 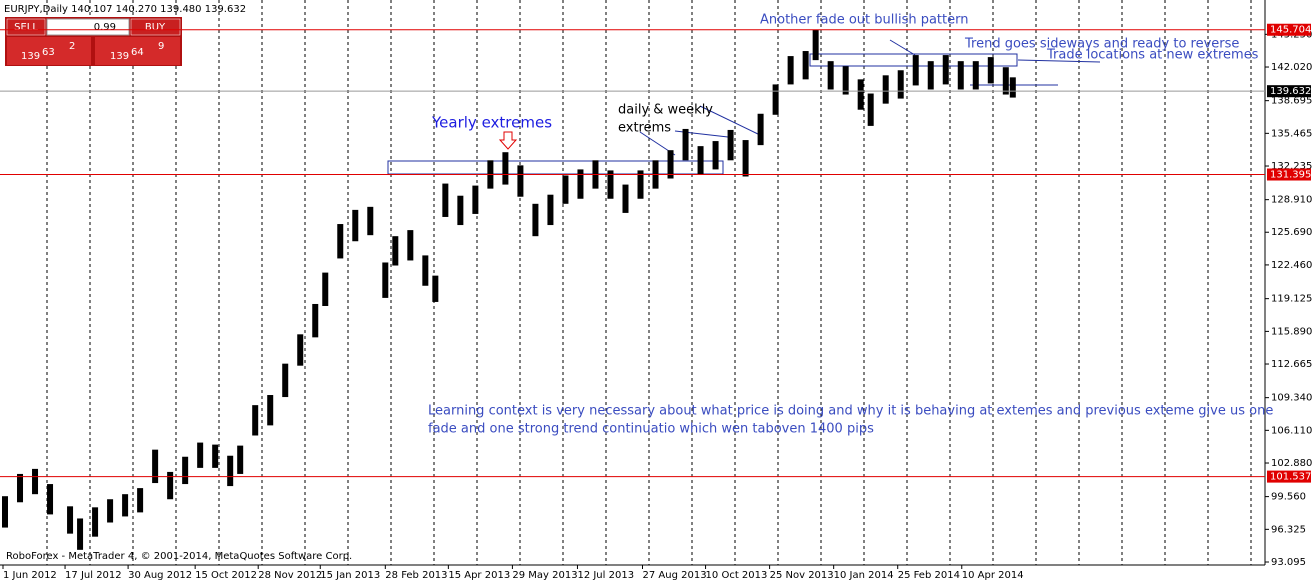 I want to click on y-tick-label: 128.910, so click(x=1291, y=200).